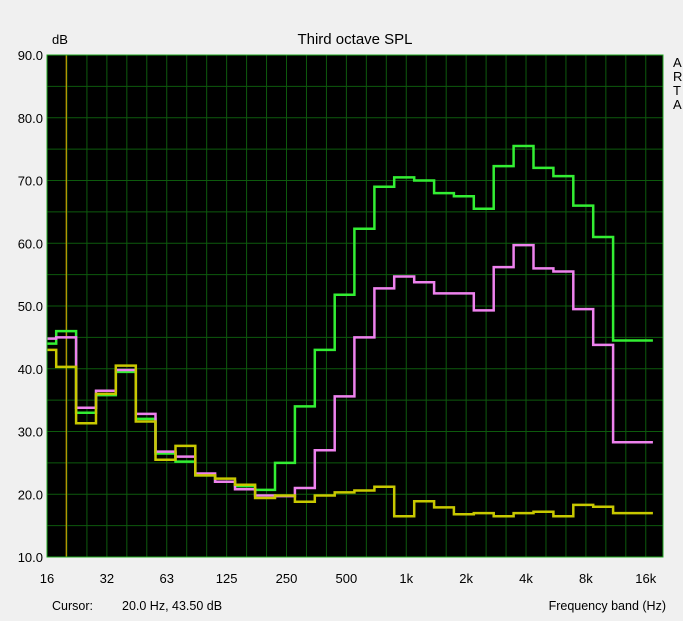  I want to click on legend-entry-partial: T, so click(677, 90).